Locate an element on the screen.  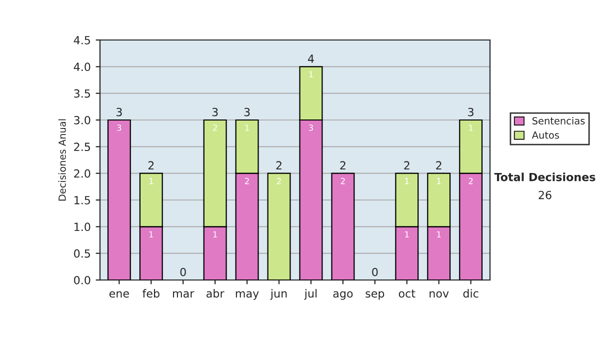
x-tick-label: mar is located at coordinates (183, 294).